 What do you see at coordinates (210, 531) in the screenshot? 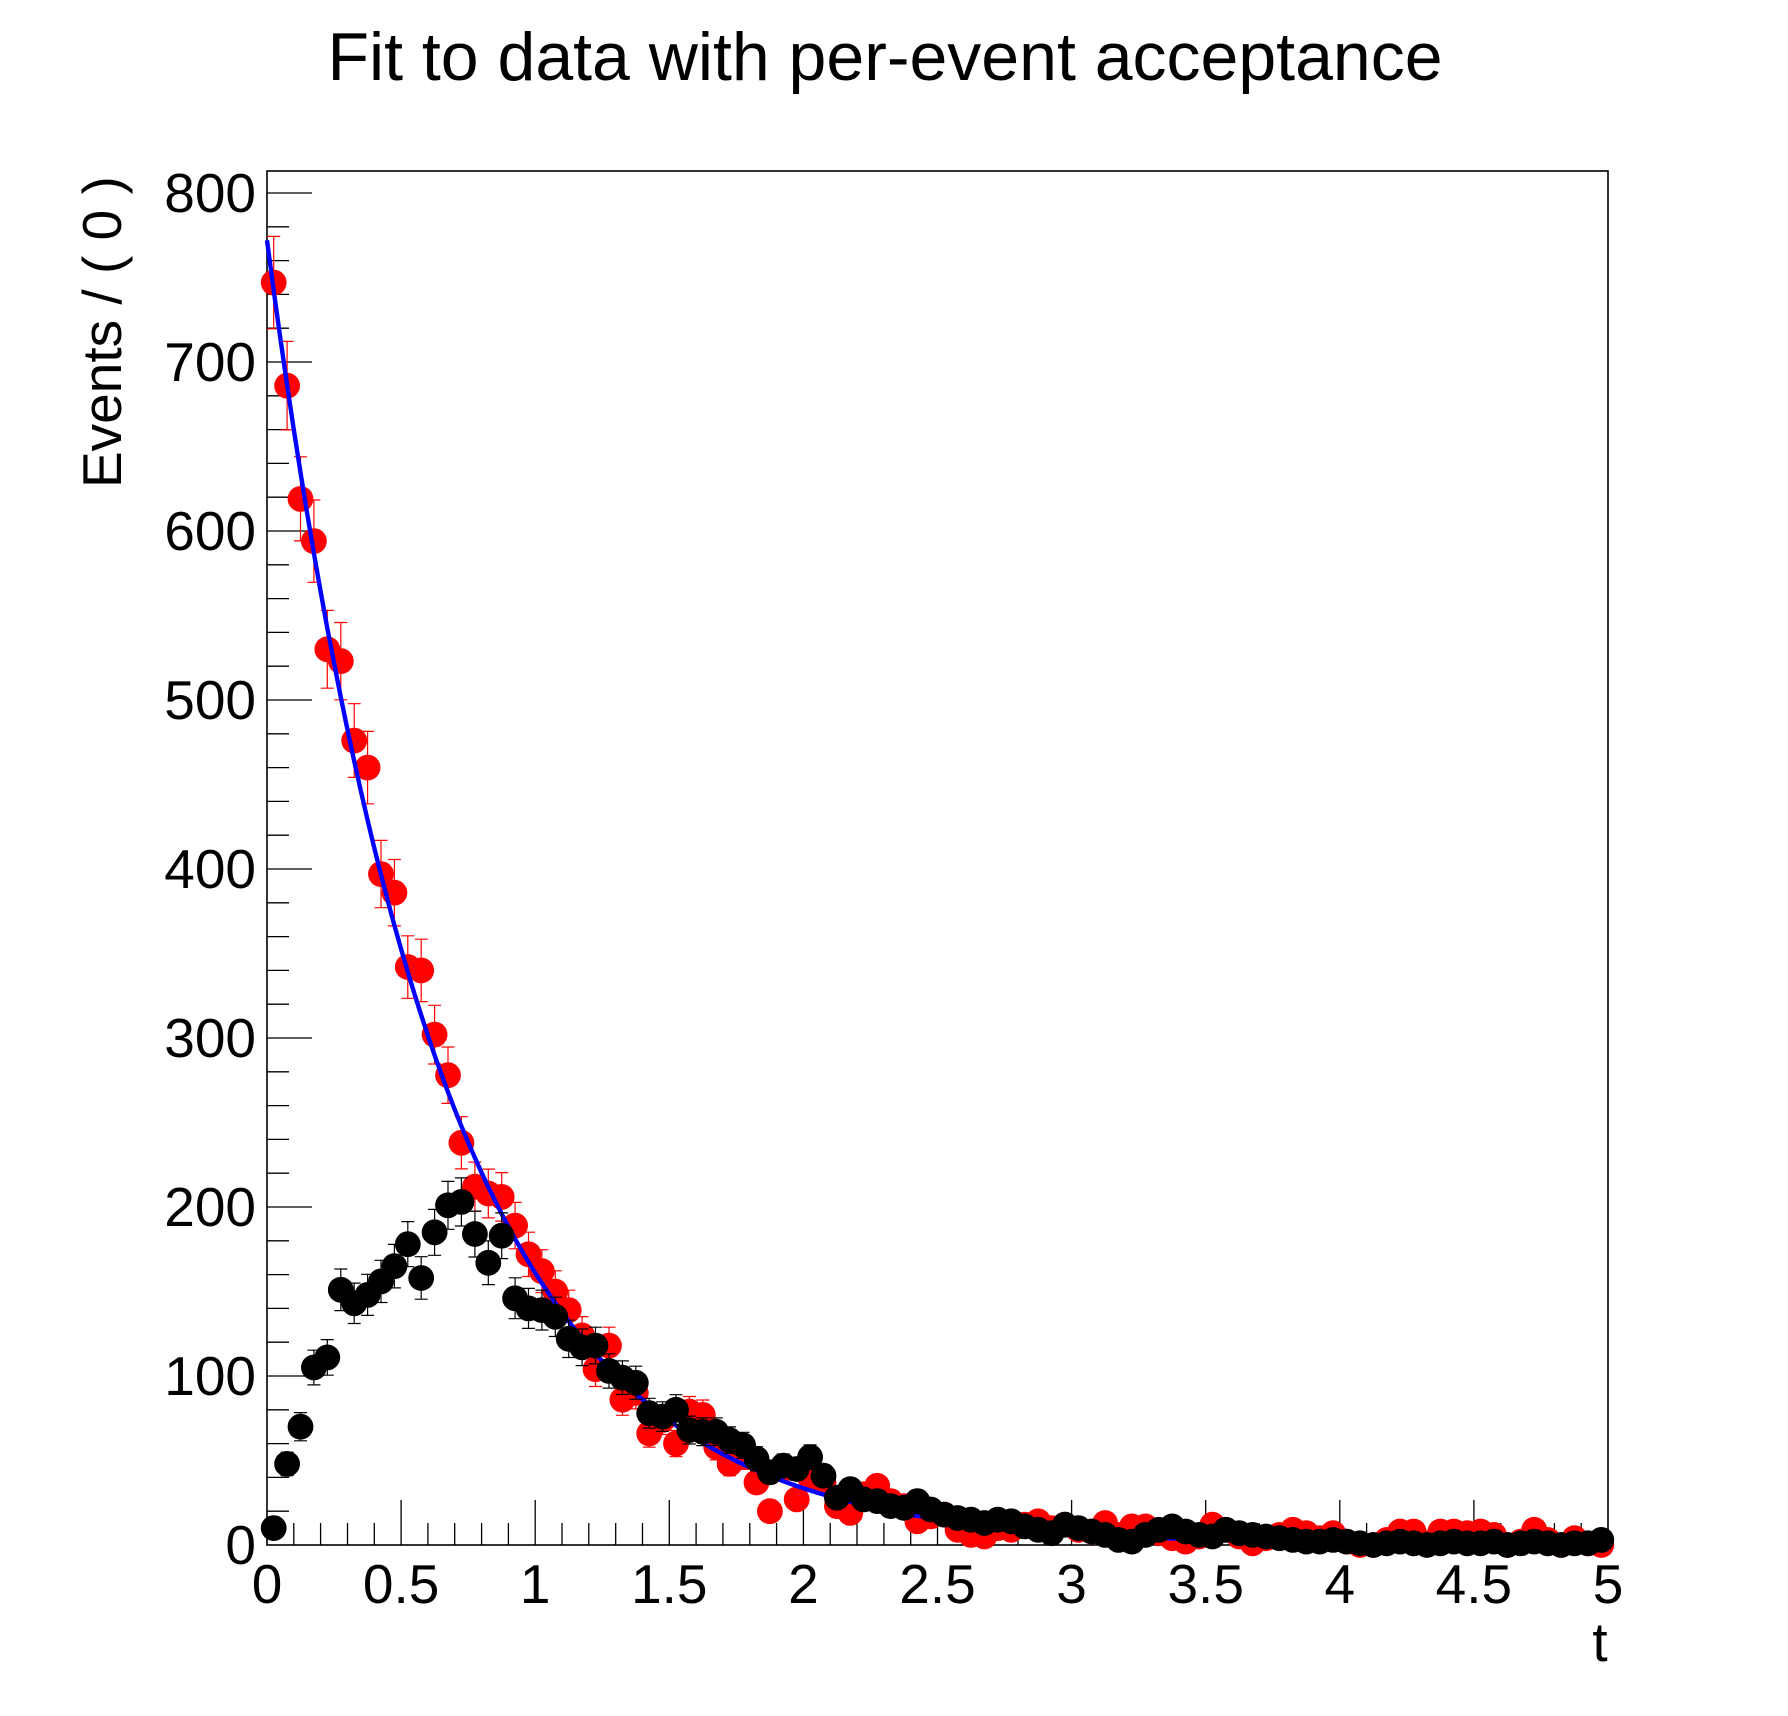
I see `svg-text: 600` at bounding box center [210, 531].